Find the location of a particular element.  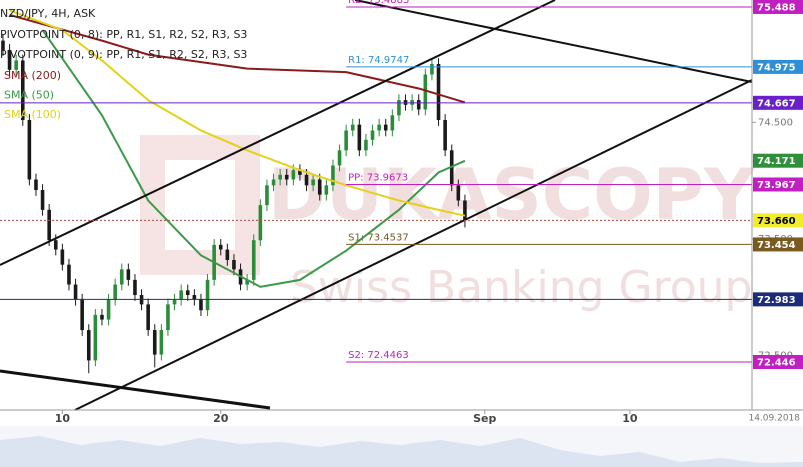

watermark-subtitle: Swiss Banking Group is located at coordinates (521, 287).